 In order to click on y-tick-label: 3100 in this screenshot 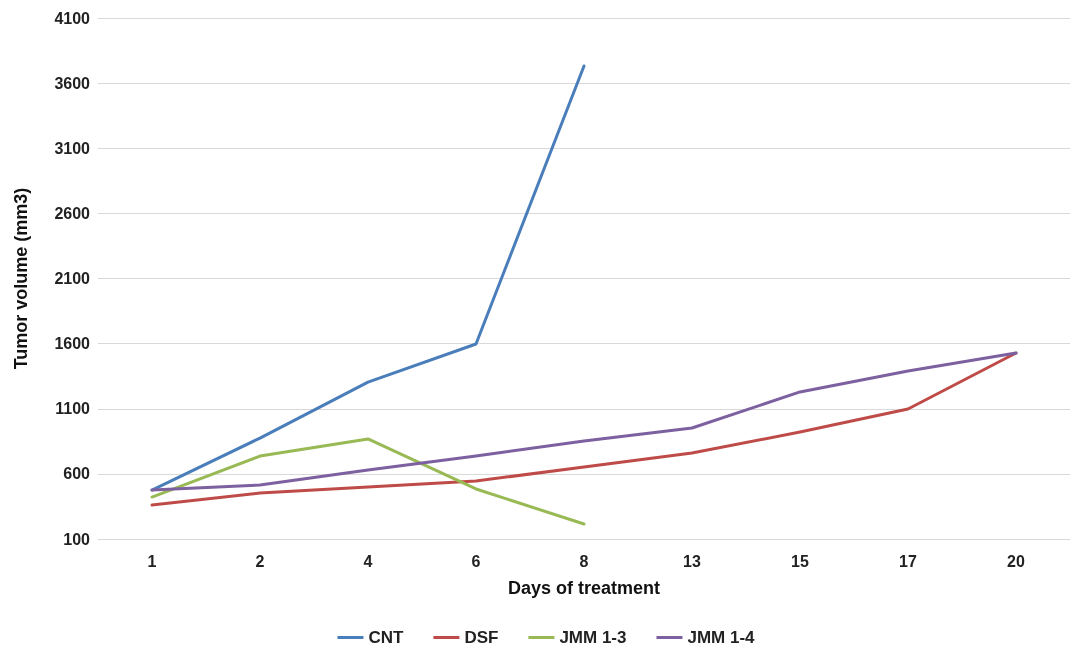, I will do `click(72, 148)`.